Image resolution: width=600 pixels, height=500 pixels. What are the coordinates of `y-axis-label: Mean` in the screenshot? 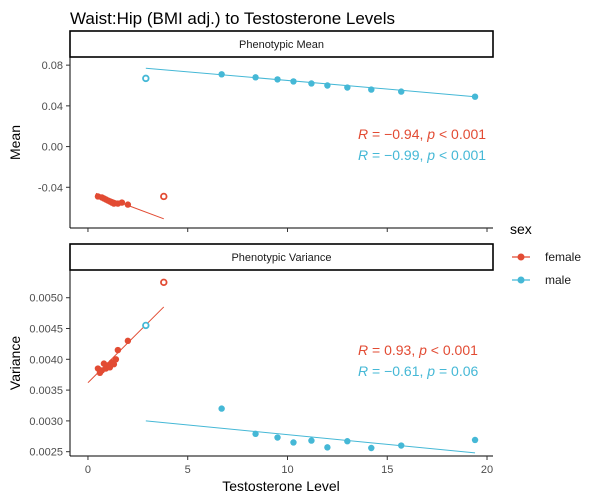 It's located at (15, 142).